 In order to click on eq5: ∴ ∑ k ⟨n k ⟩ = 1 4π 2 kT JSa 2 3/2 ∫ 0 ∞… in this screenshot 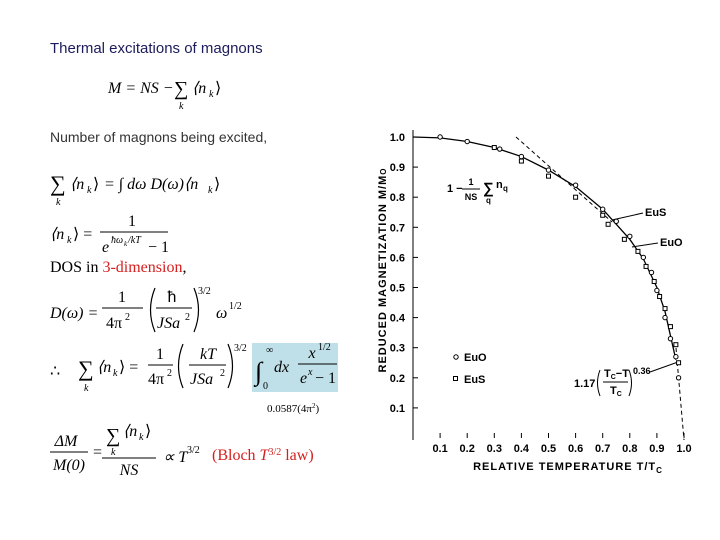, I will do `click(194, 368)`.